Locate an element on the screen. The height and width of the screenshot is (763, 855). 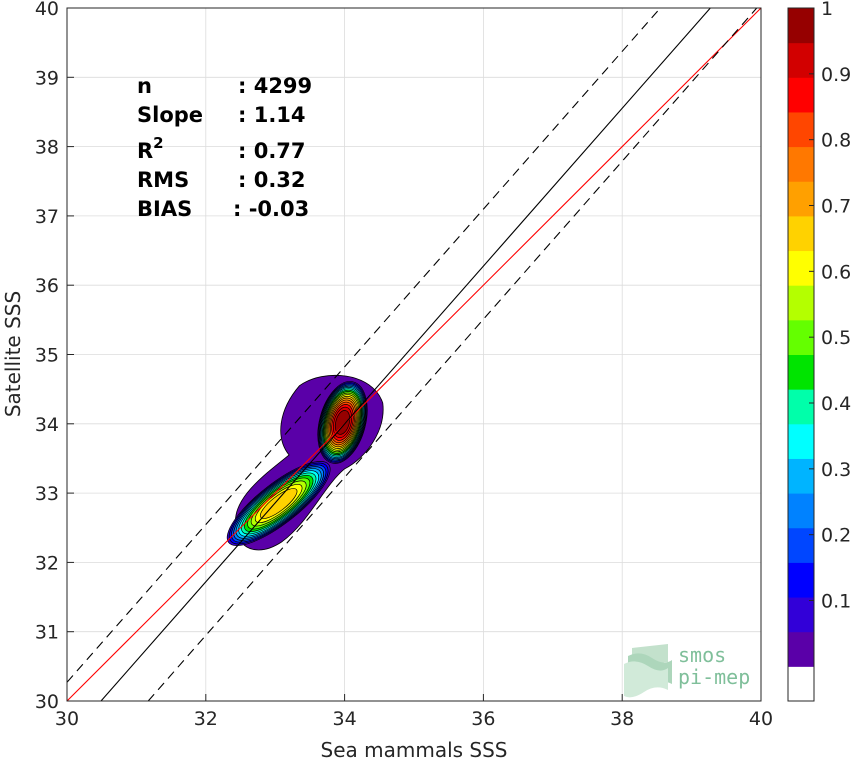
y-tick-label-2: 32 is located at coordinates (47, 563).